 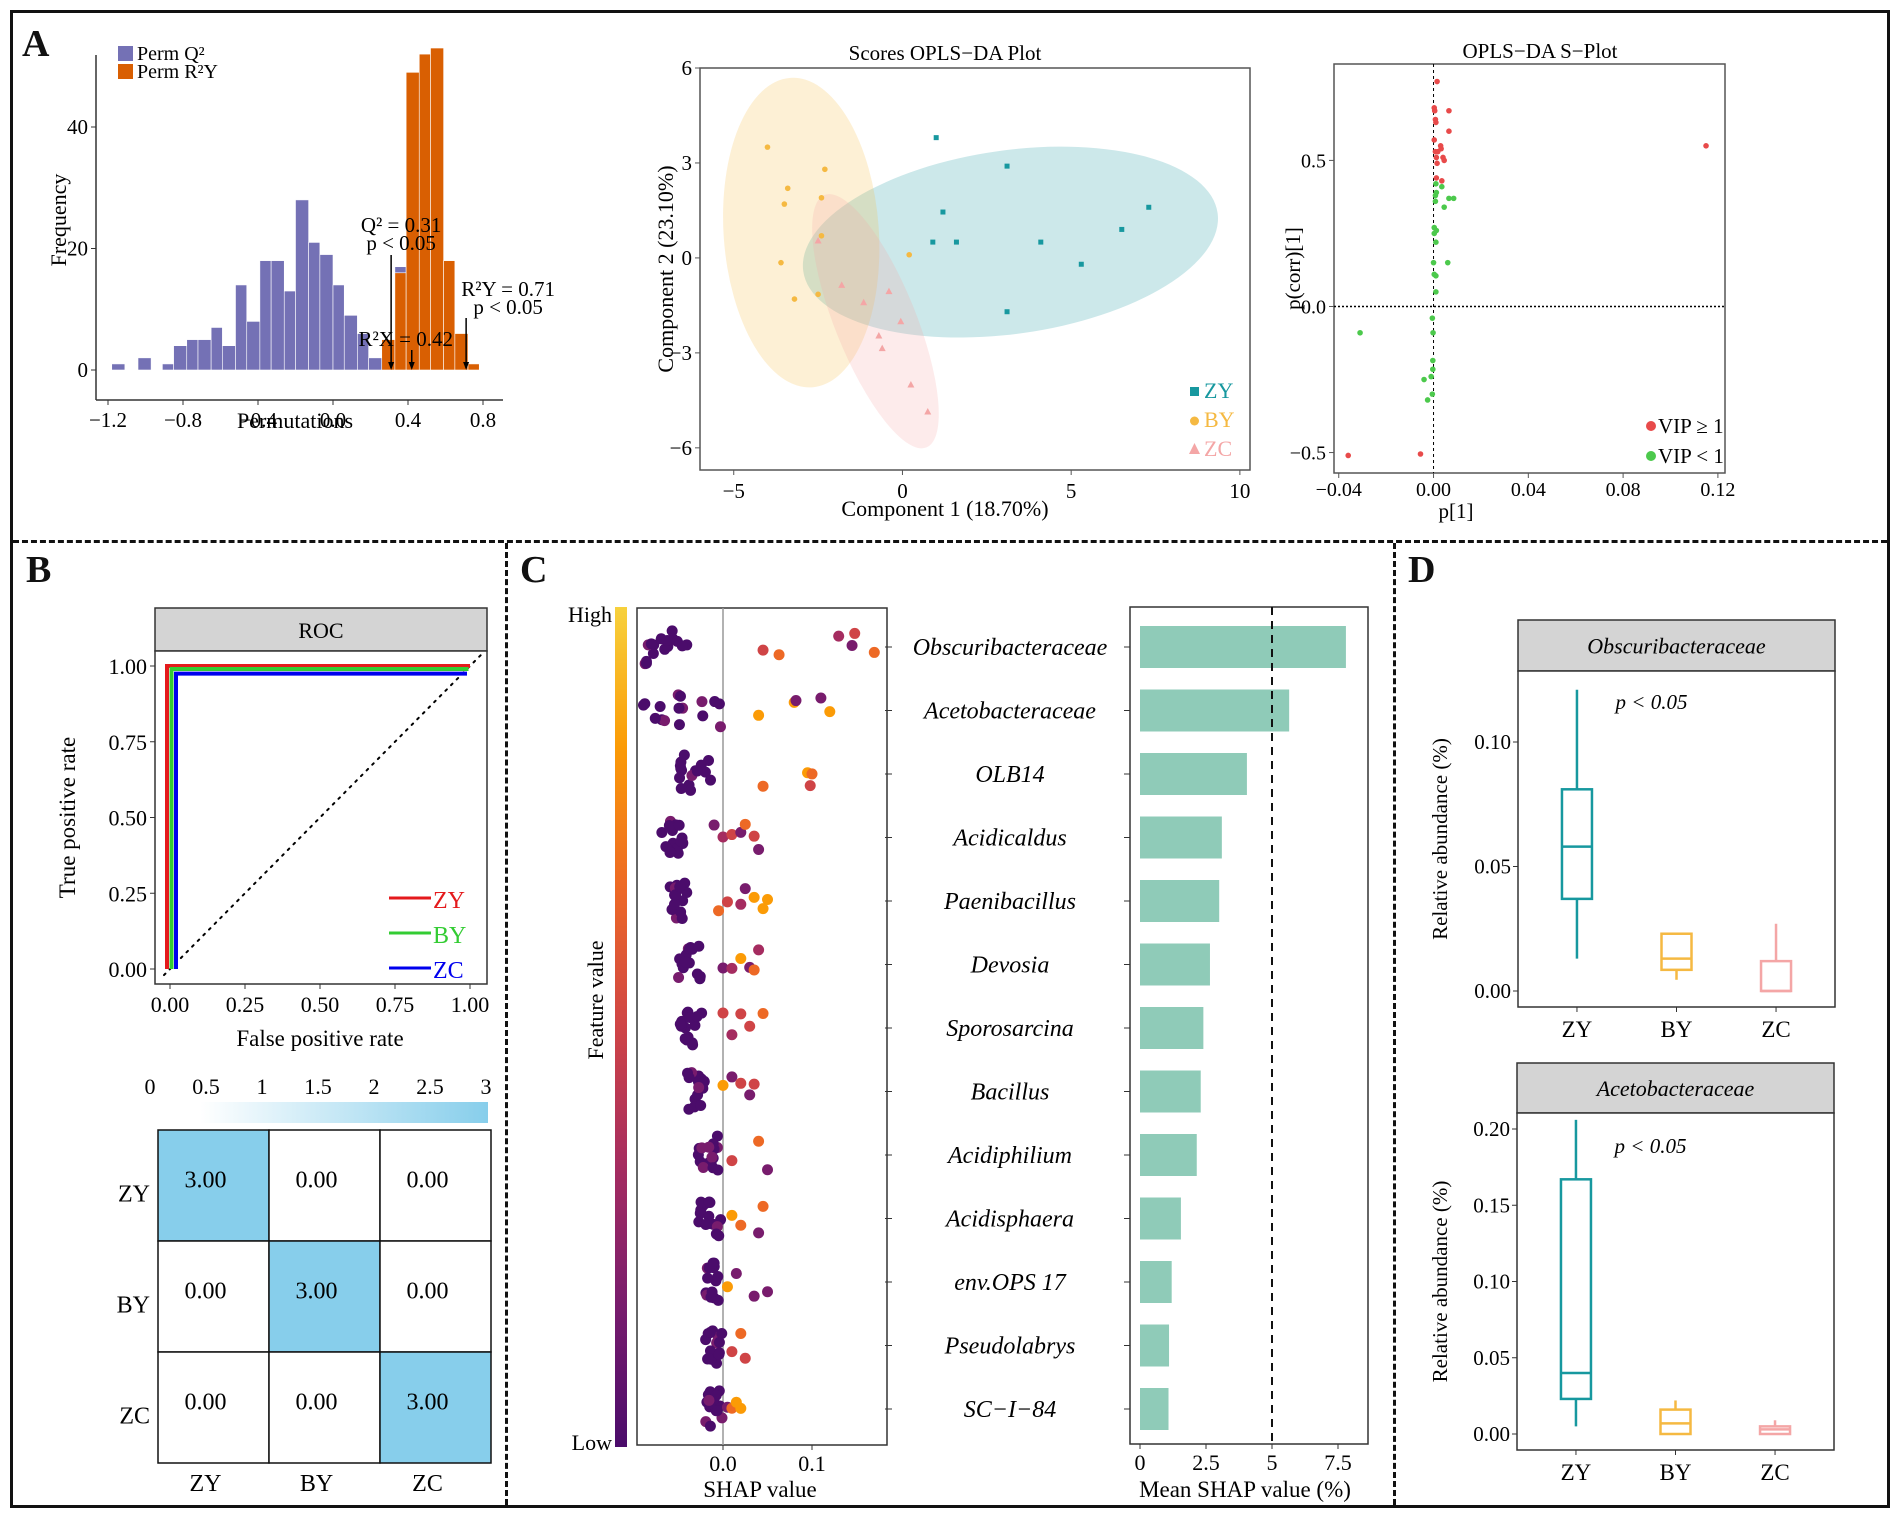 I want to click on y-axis-label: True positive rate, so click(x=67, y=817).